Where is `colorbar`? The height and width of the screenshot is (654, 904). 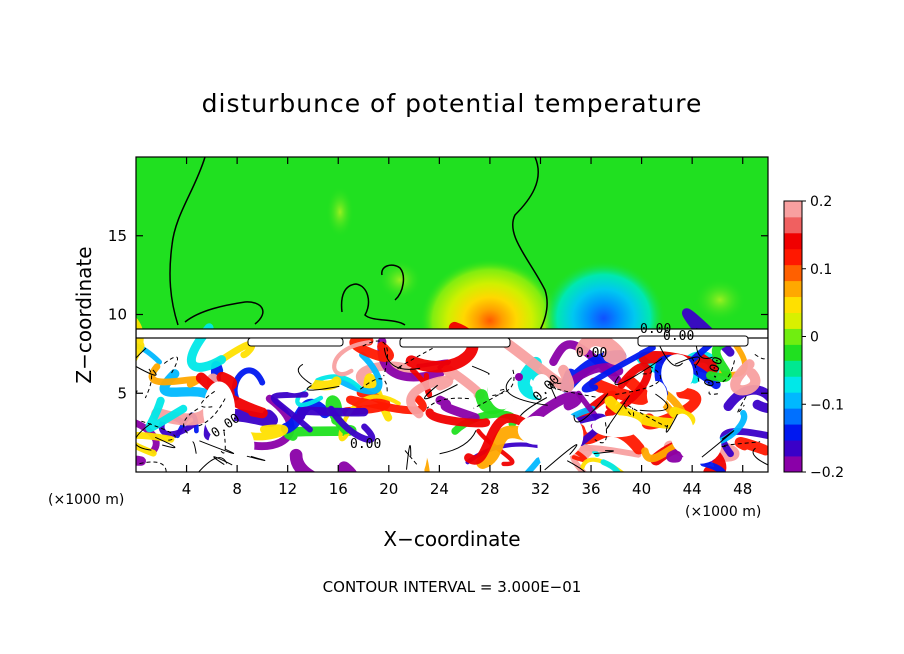 colorbar is located at coordinates (793, 336).